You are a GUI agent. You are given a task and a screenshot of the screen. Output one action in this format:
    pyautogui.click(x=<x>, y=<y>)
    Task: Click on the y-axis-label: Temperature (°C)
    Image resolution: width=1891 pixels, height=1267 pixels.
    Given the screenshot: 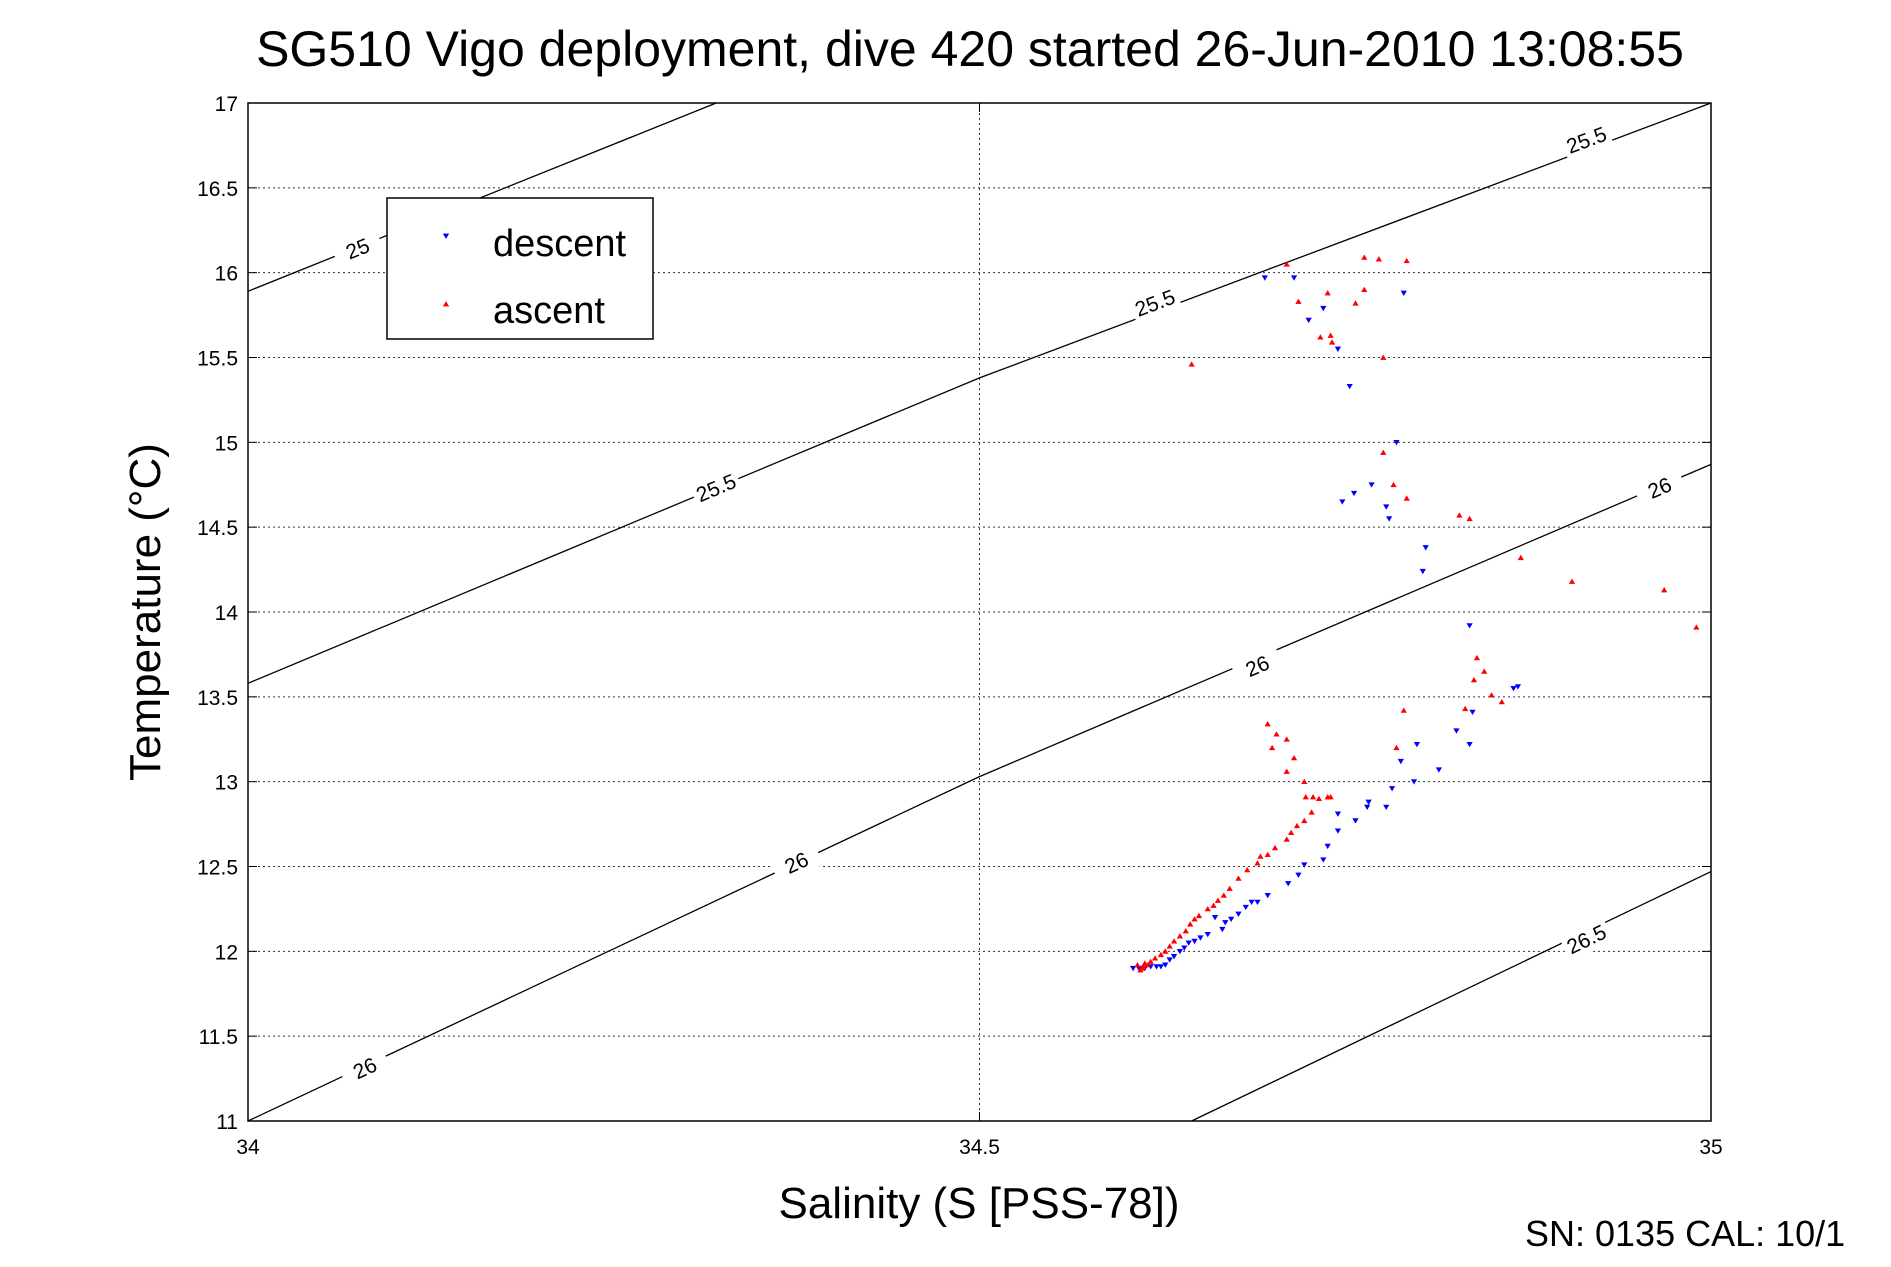 What is the action you would take?
    pyautogui.click(x=145, y=612)
    